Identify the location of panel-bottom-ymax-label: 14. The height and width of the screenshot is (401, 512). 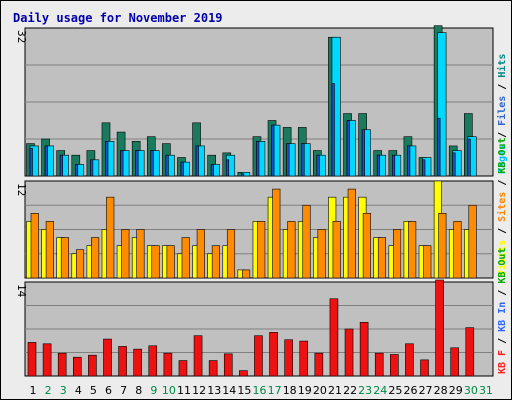
(21, 291).